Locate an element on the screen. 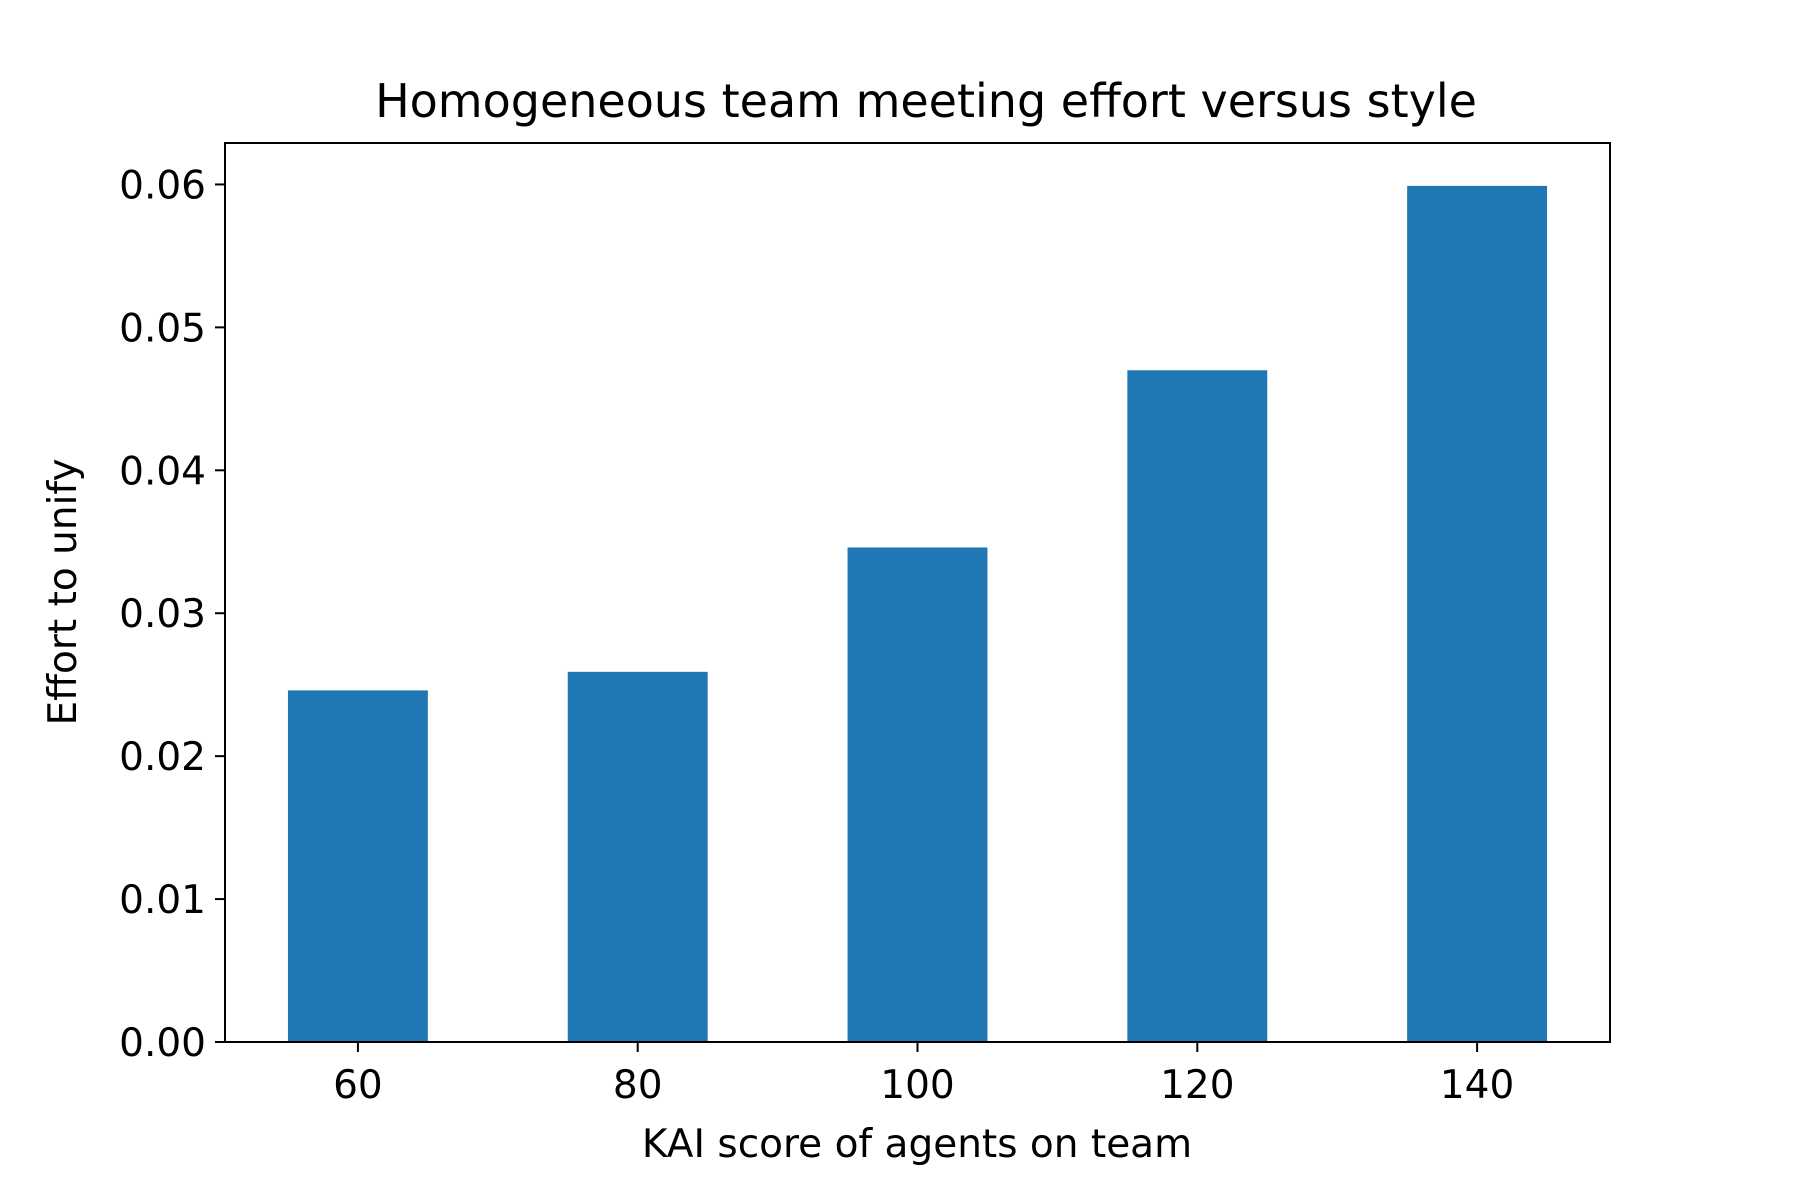 The image size is (1800, 1200). x-tick-label: 120 is located at coordinates (1197, 1085).